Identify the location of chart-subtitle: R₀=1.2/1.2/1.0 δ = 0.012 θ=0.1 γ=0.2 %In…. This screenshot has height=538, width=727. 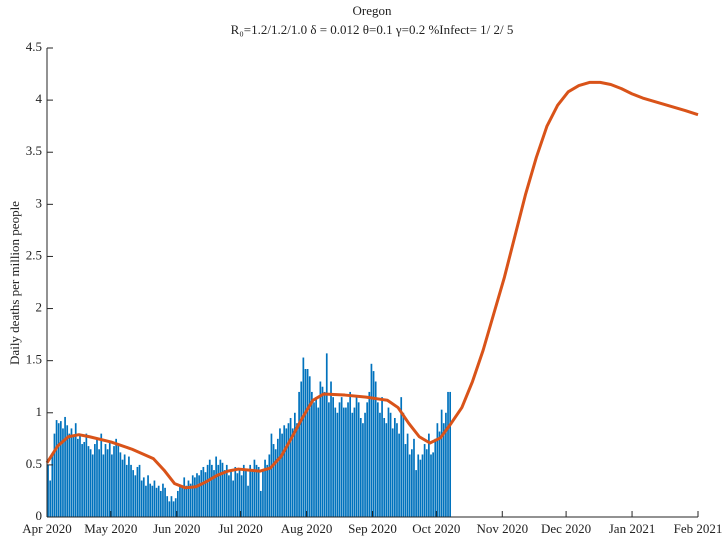
(372, 29).